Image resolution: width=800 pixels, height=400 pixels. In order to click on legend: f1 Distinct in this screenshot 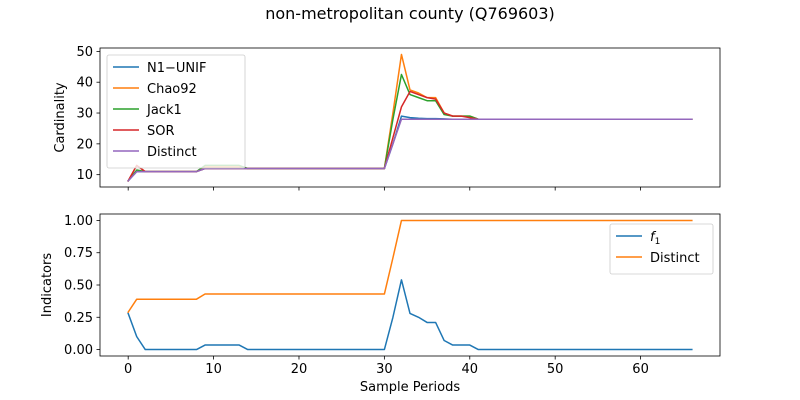, I will do `click(661, 249)`.